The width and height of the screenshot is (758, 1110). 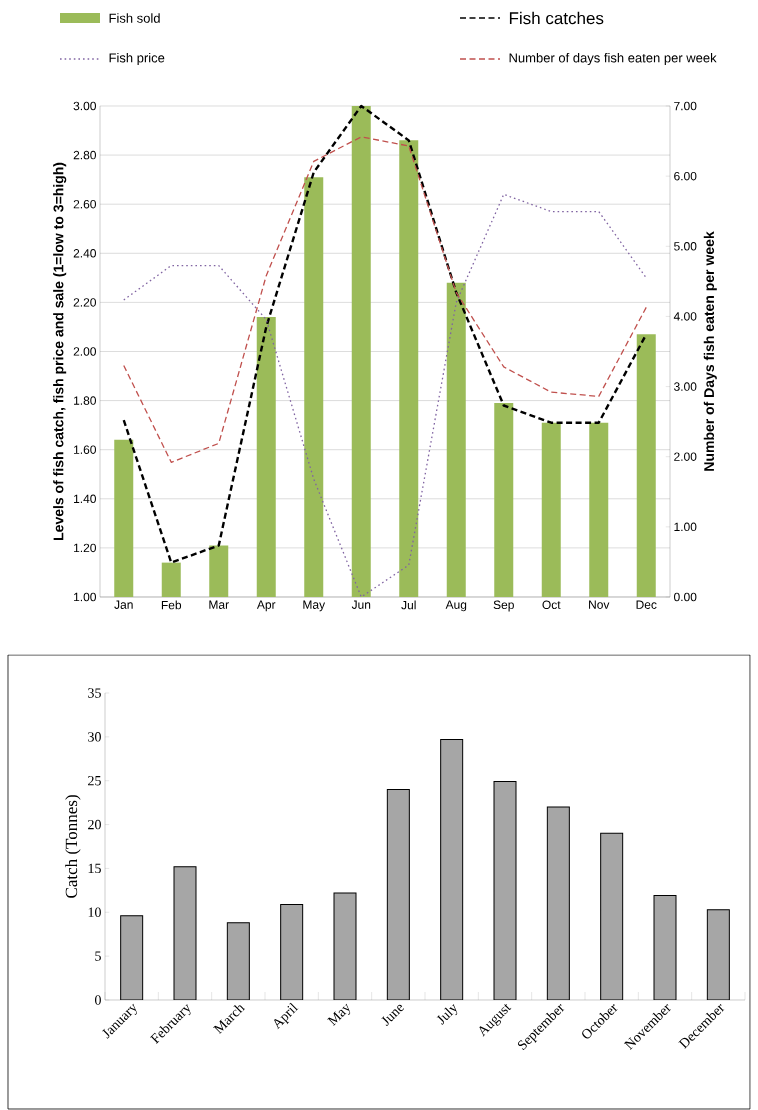 What do you see at coordinates (685, 527) in the screenshot?
I see `y2-tick-label: 1.00` at bounding box center [685, 527].